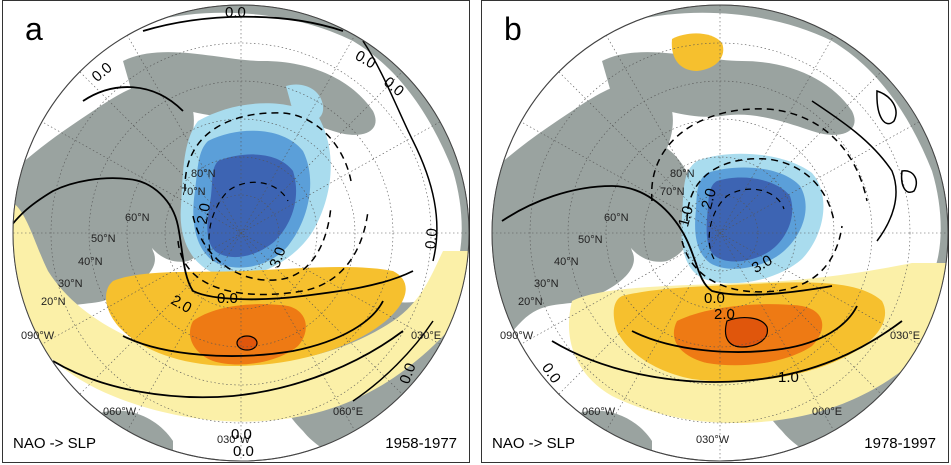  Describe the element at coordinates (513, 29) in the screenshot. I see `panel-letter: b` at that location.